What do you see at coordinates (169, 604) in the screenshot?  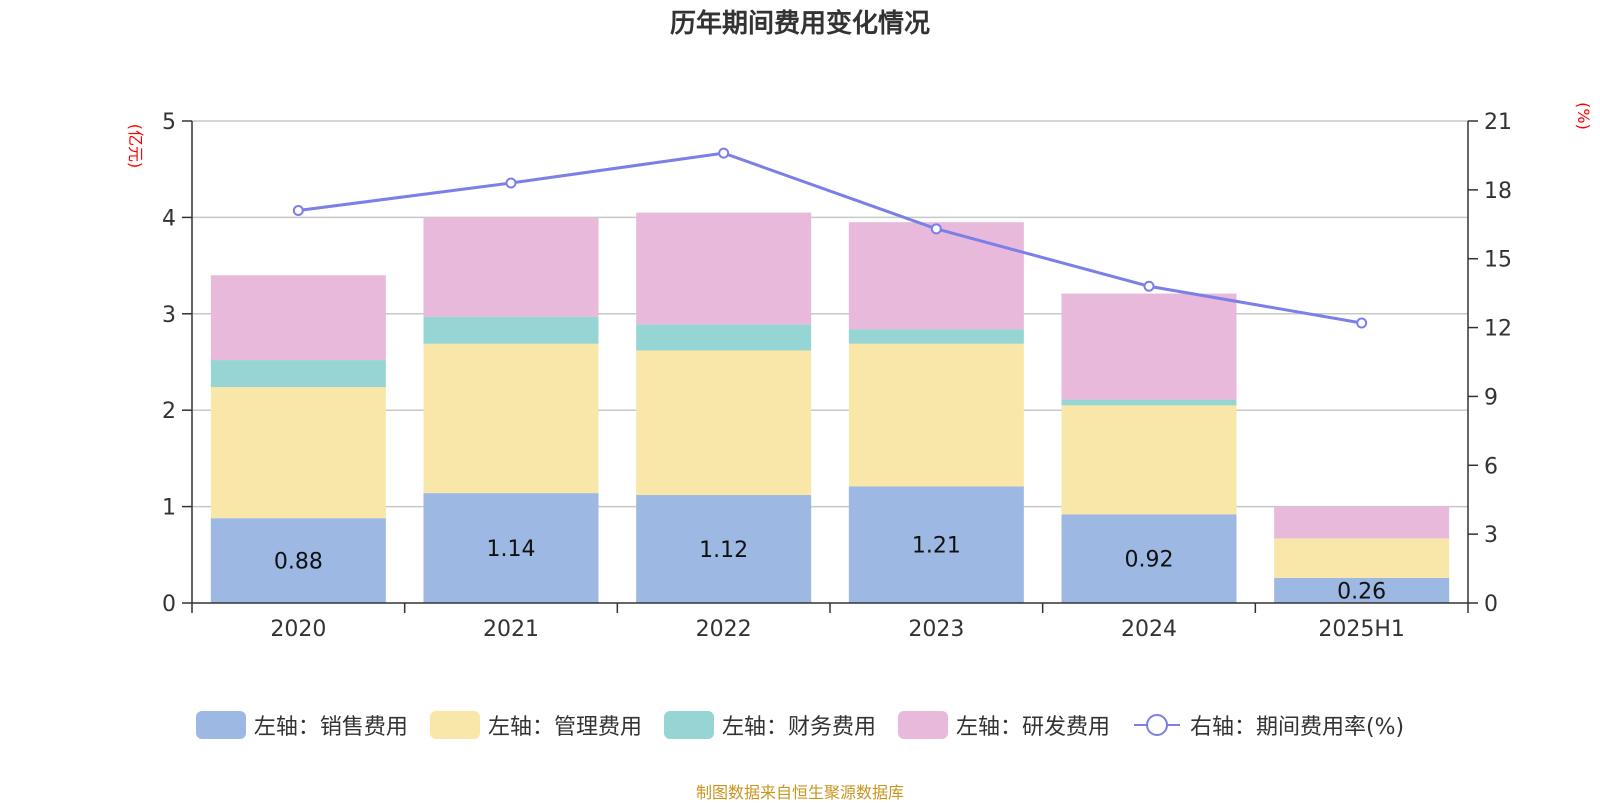 I see `left-axis-tick-label: 0` at bounding box center [169, 604].